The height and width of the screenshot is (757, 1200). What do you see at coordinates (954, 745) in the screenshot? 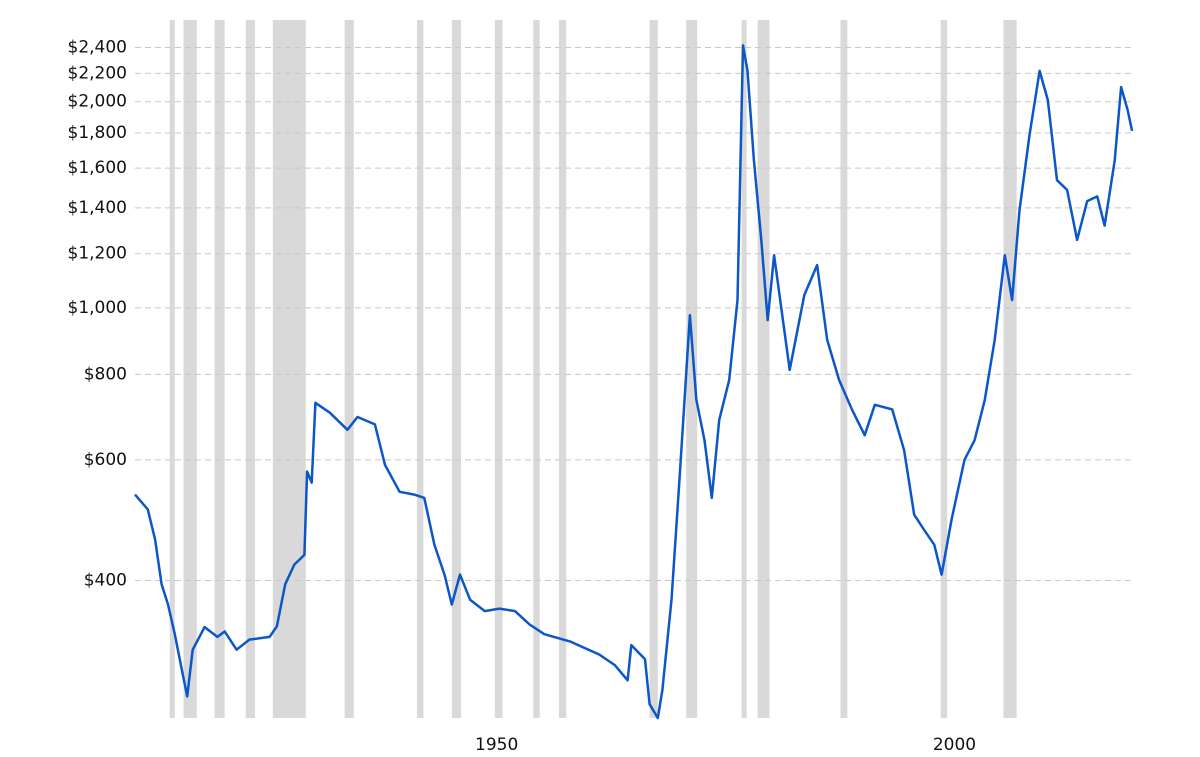
I see `x-tick-label: 2000` at bounding box center [954, 745].